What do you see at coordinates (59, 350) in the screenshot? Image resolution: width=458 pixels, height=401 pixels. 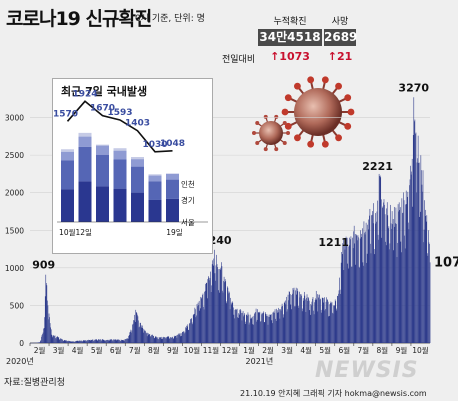 I see `x-tick-label: 3월` at bounding box center [59, 350].